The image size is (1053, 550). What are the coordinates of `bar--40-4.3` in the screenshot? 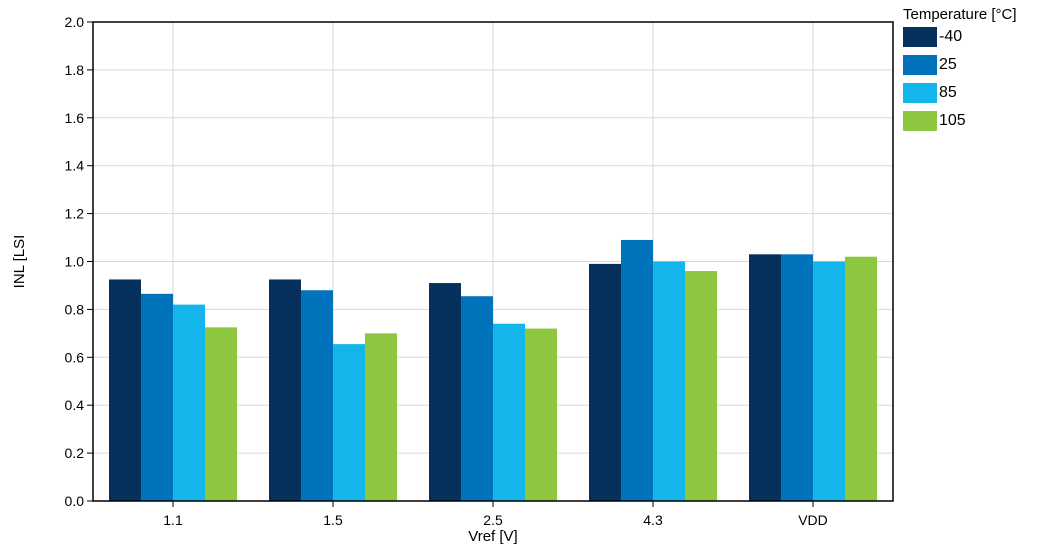 It's located at (605, 382).